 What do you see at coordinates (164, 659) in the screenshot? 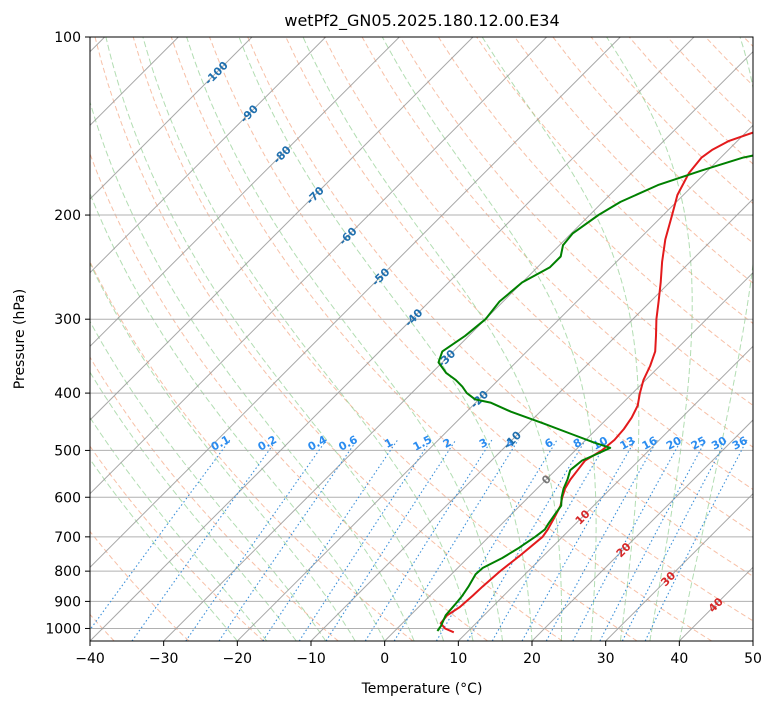
I see `x-tick-label: −30` at bounding box center [164, 659].